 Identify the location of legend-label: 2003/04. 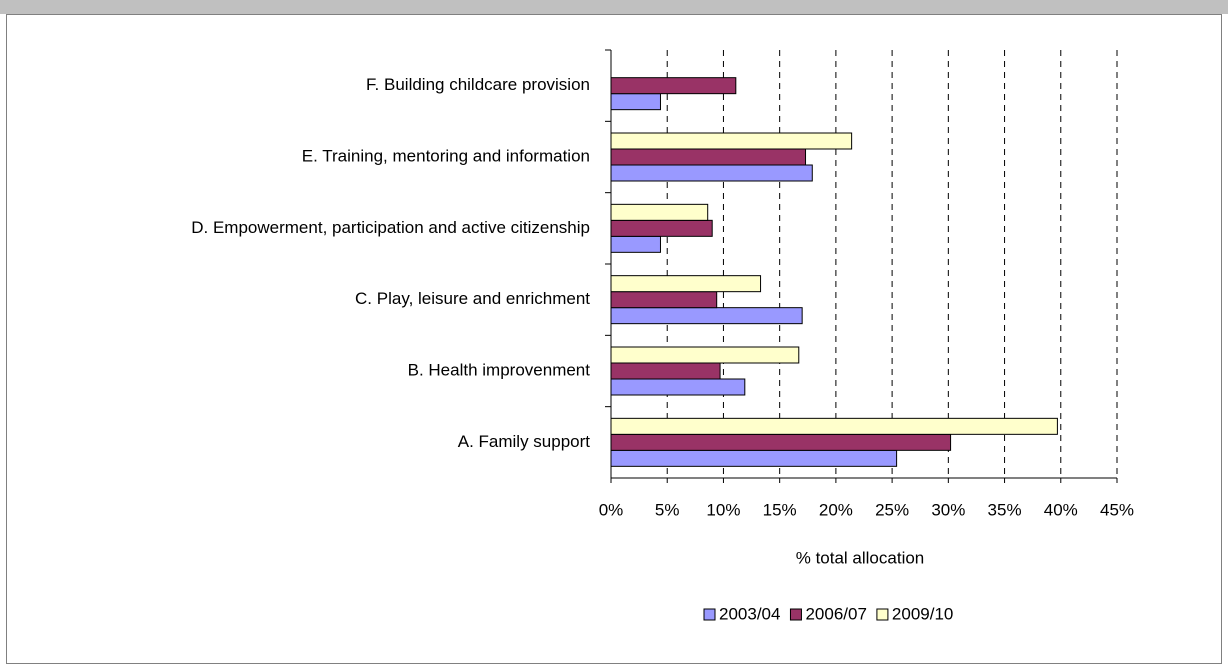
(749, 613).